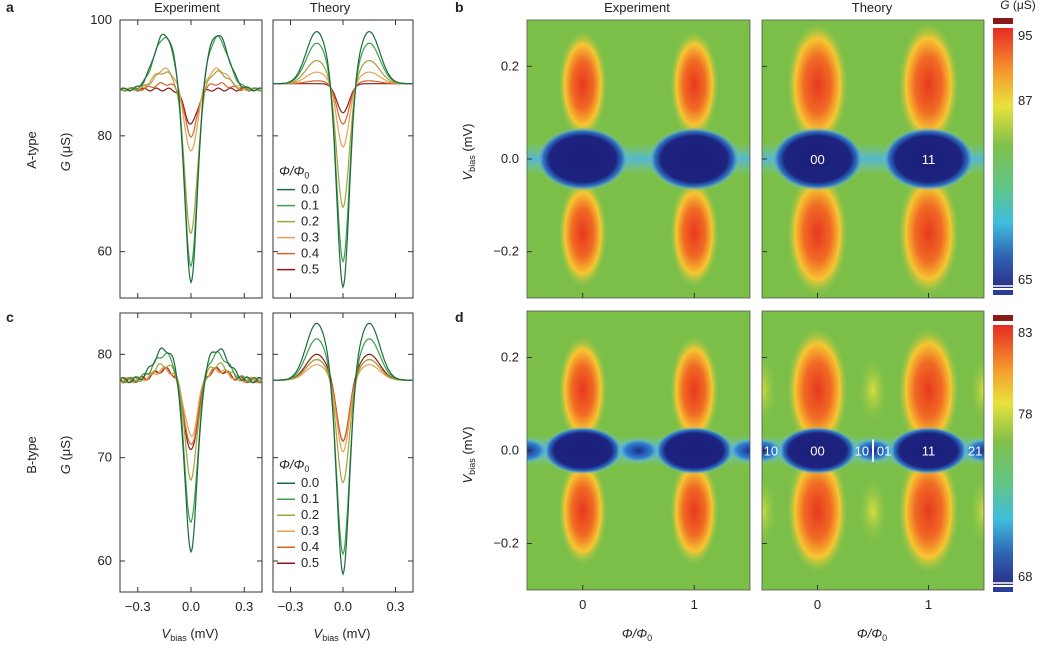 This screenshot has height=654, width=1045. What do you see at coordinates (459, 7) in the screenshot?
I see `panel-letter-b: b` at bounding box center [459, 7].